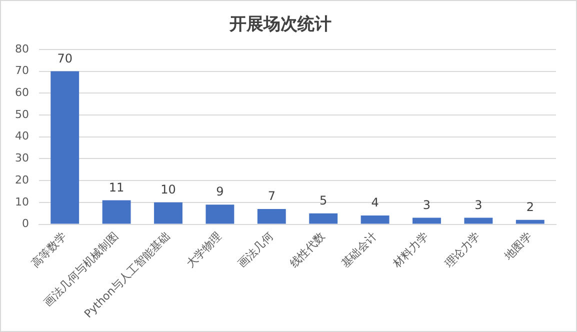 The image size is (577, 332). What do you see at coordinates (21, 71) in the screenshot?
I see `y-tick-label: 70` at bounding box center [21, 71].